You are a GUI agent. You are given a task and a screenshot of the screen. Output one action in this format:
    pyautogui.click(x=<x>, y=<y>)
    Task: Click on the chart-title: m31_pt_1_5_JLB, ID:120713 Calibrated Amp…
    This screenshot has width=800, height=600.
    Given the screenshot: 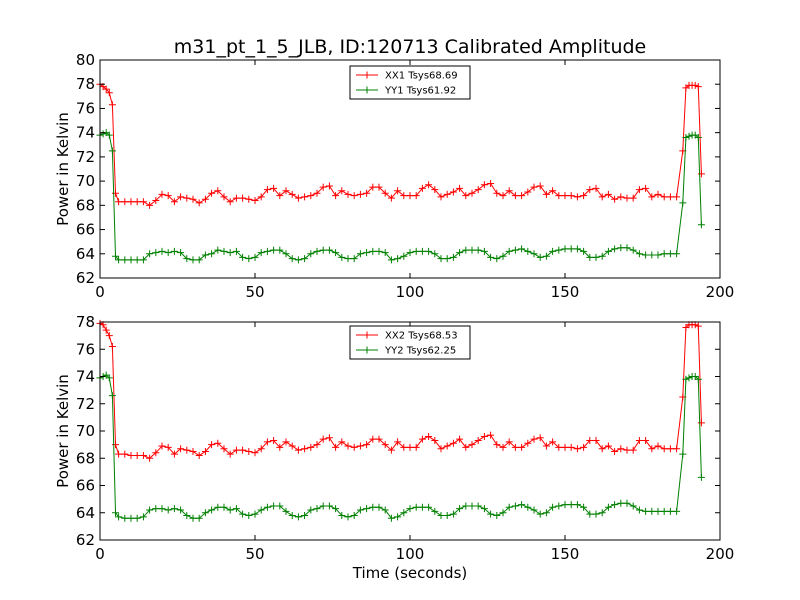 What is the action you would take?
    pyautogui.click(x=410, y=47)
    